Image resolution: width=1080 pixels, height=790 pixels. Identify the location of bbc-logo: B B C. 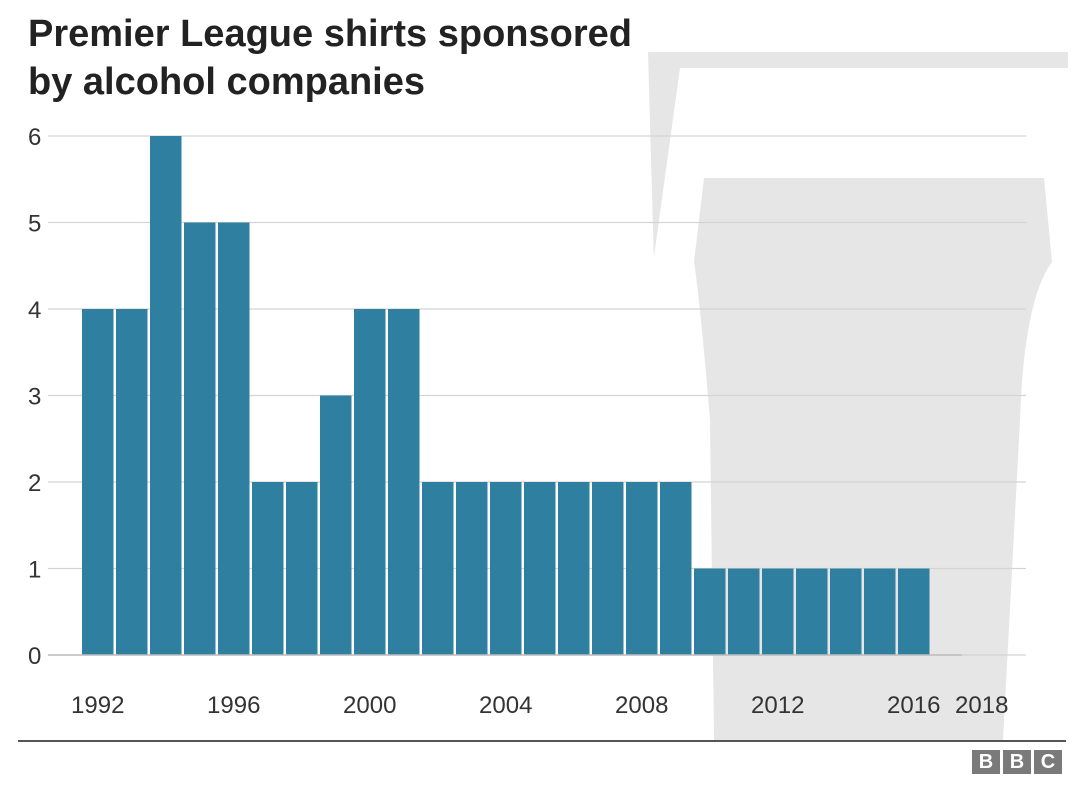
(1017, 762).